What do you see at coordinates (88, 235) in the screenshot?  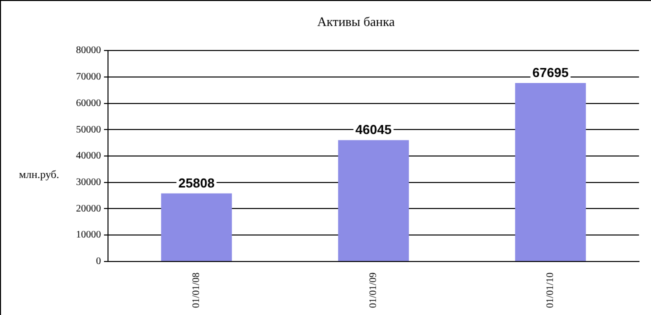 I see `y-tick-label: 10000` at bounding box center [88, 235].